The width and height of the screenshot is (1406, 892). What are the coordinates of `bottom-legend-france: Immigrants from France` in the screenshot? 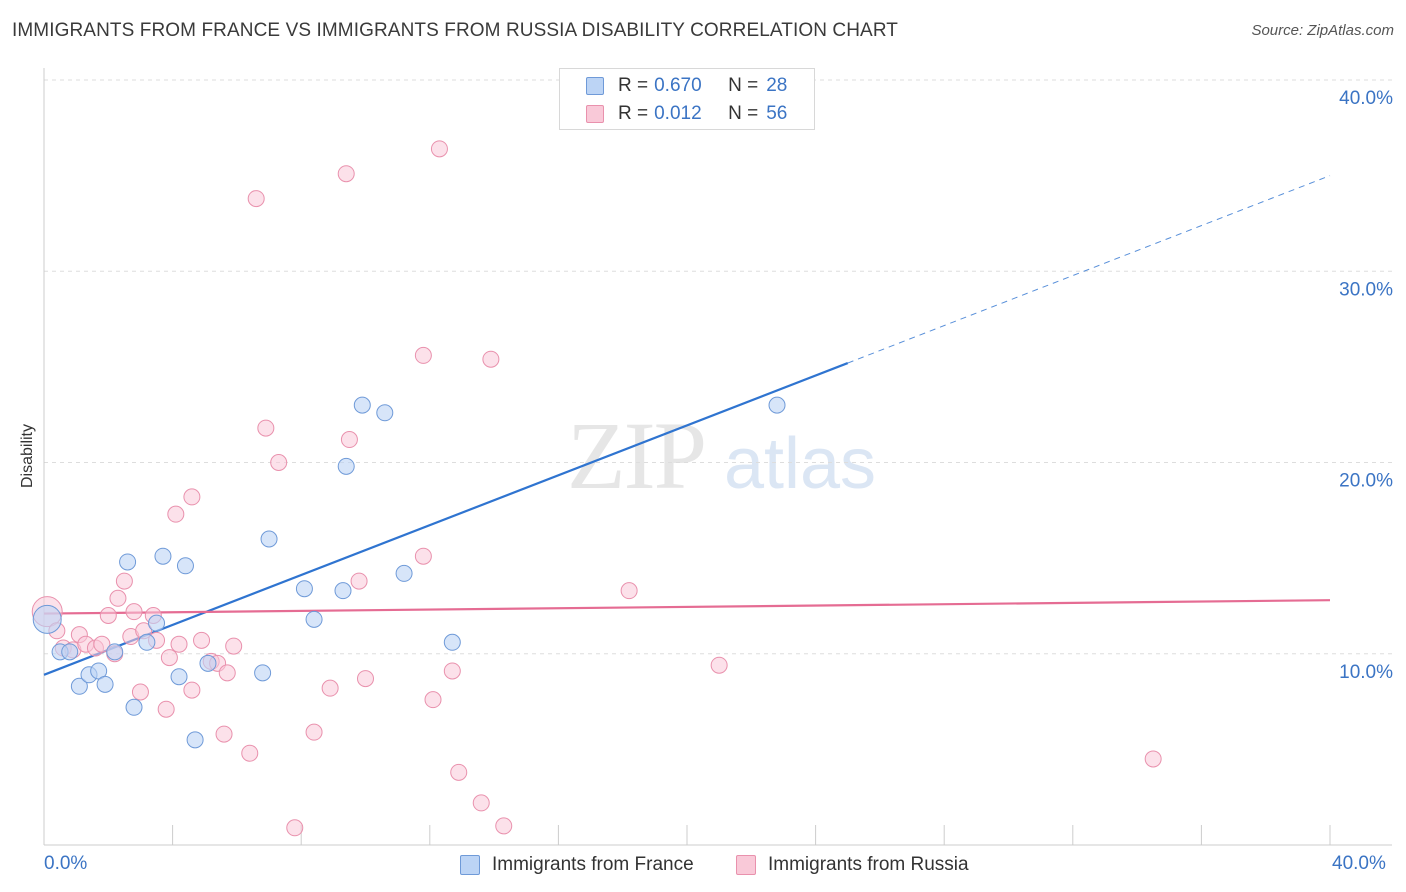 It's located at (577, 865).